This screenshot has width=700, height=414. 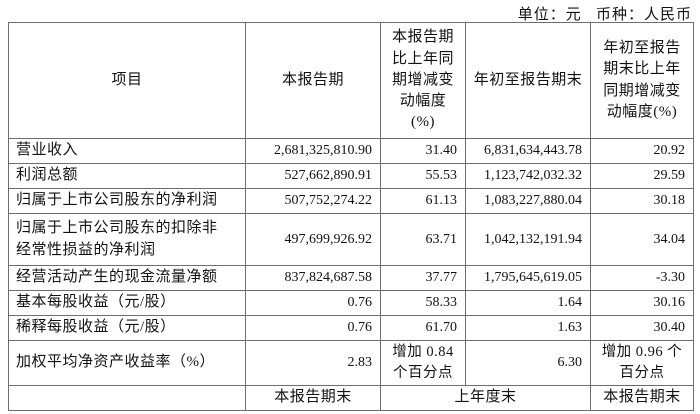 What do you see at coordinates (642, 303) in the screenshot?
I see `value-cell: 30.16` at bounding box center [642, 303].